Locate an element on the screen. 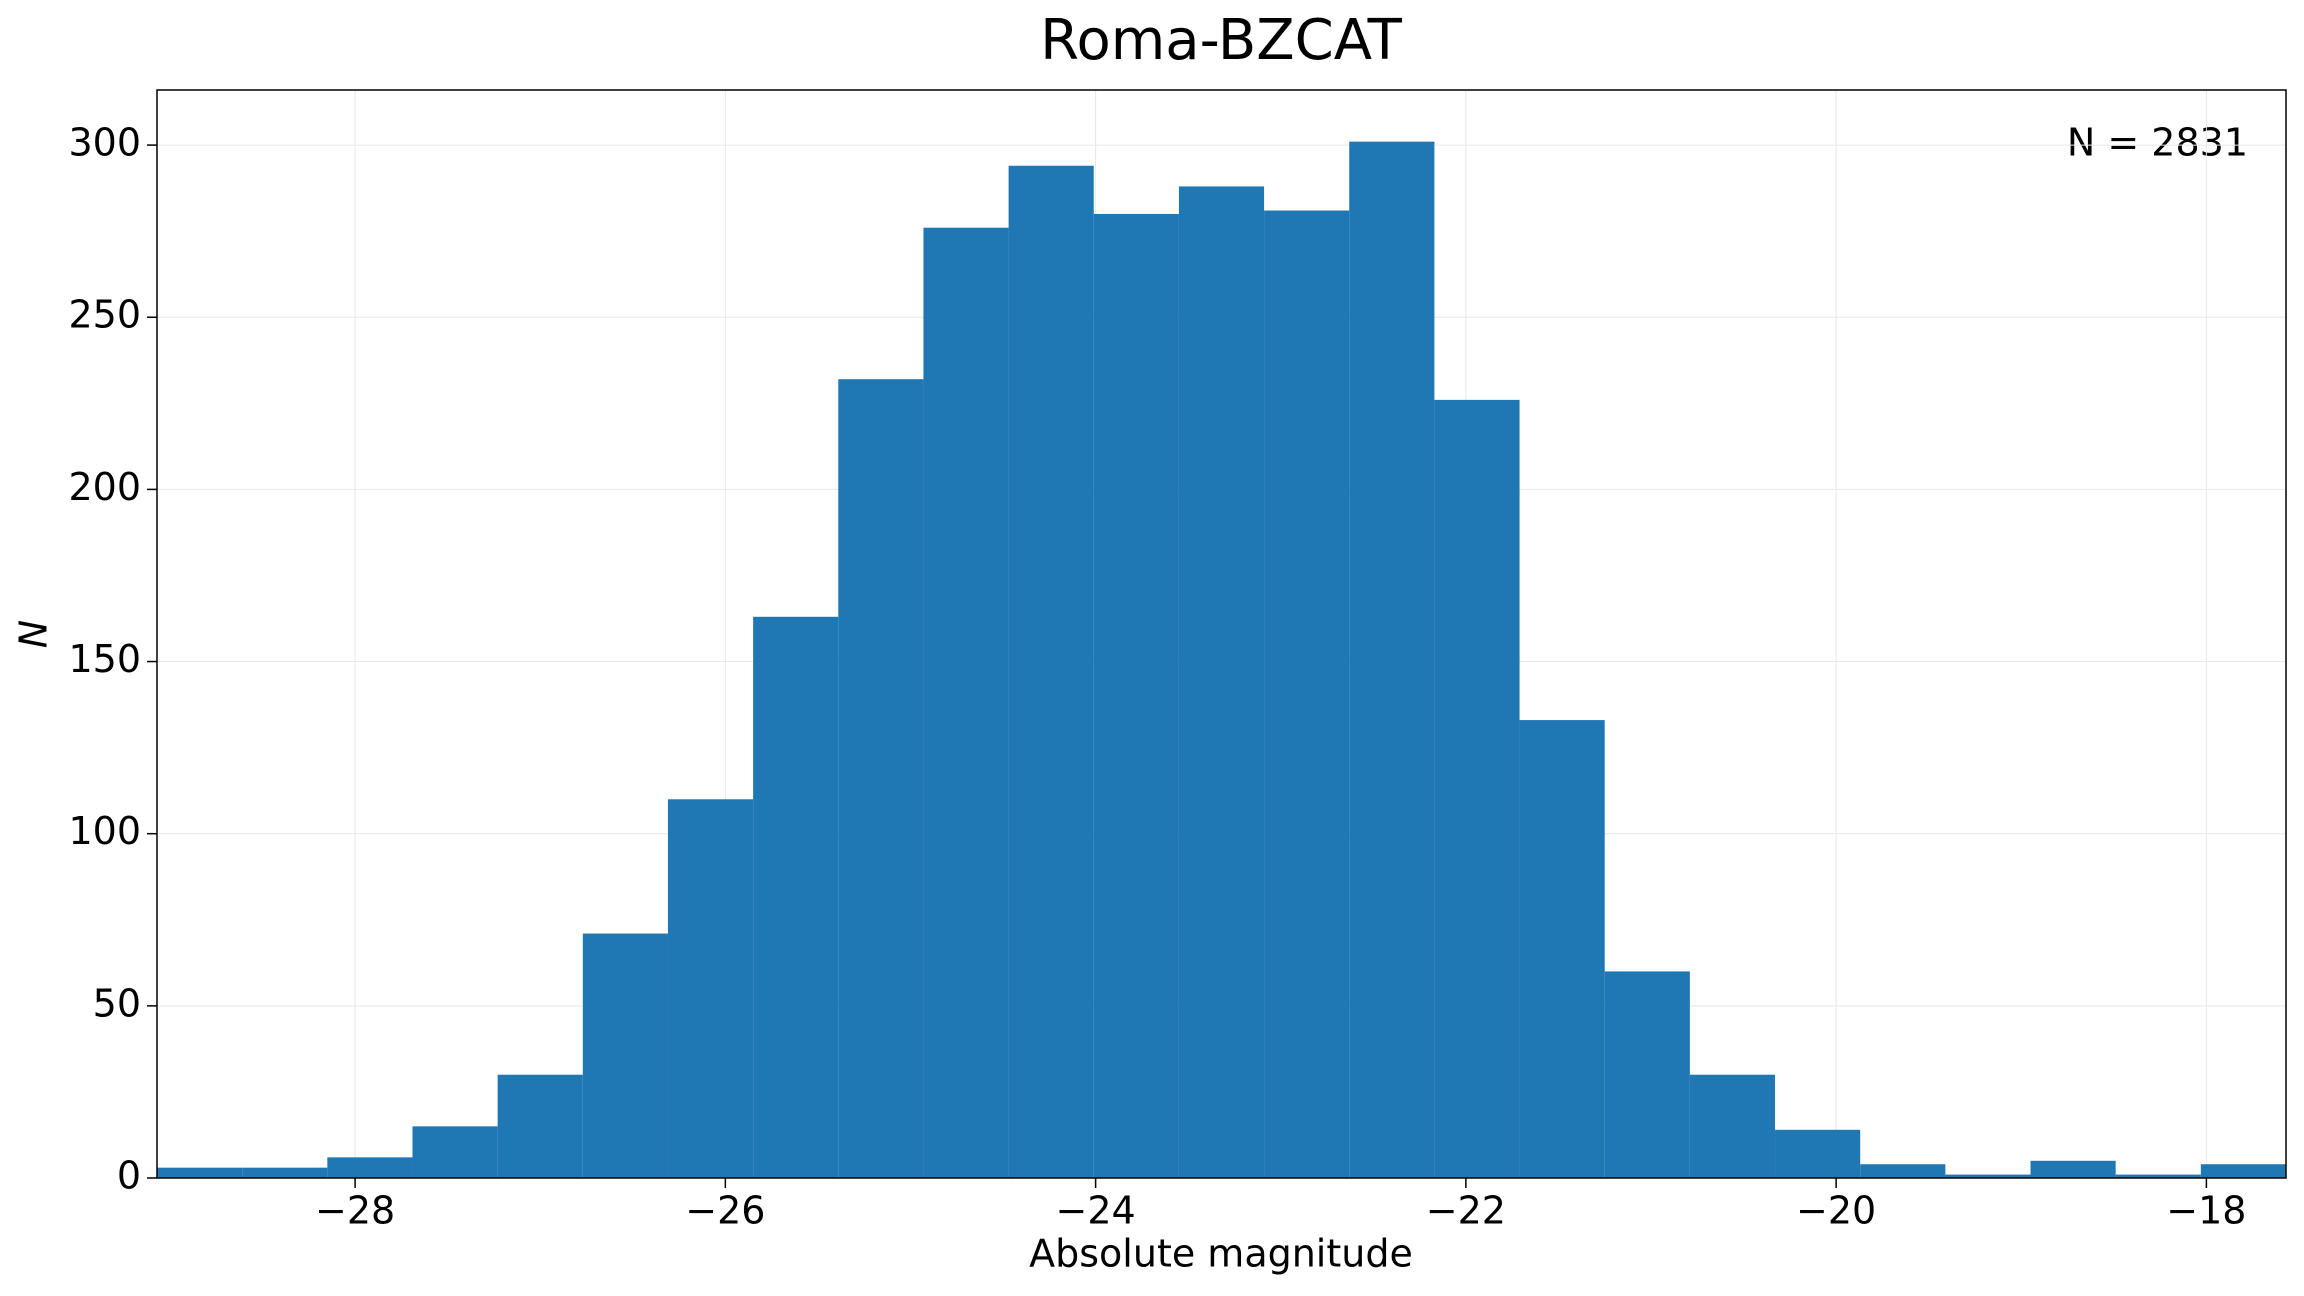  y-tick-label: 150 is located at coordinates (104, 659).